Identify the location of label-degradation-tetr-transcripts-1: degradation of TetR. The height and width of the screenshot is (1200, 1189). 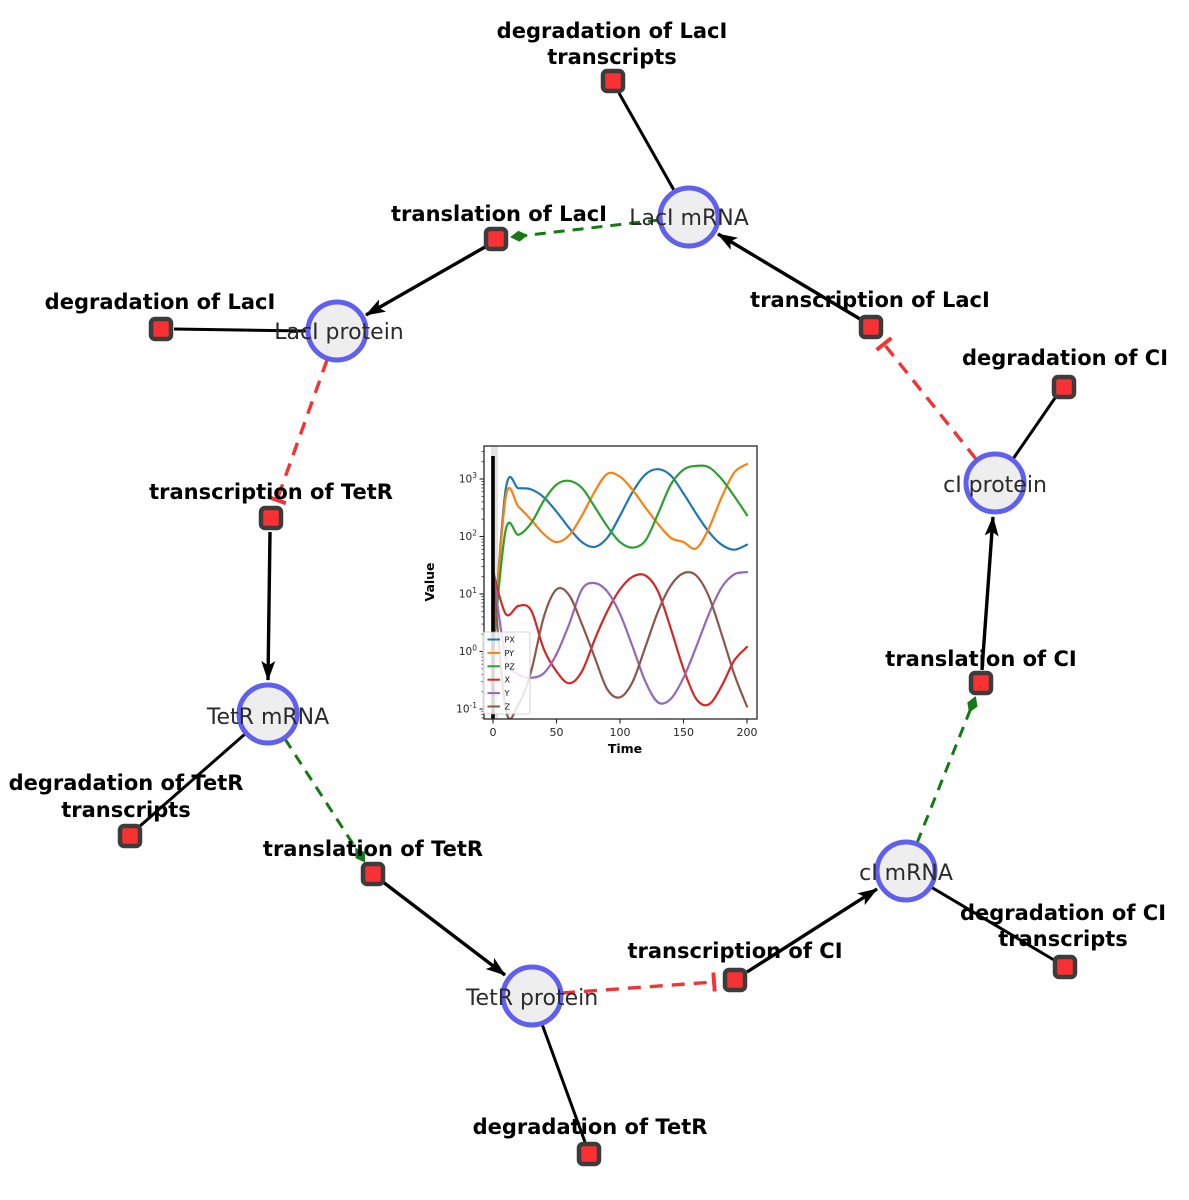
(126, 783).